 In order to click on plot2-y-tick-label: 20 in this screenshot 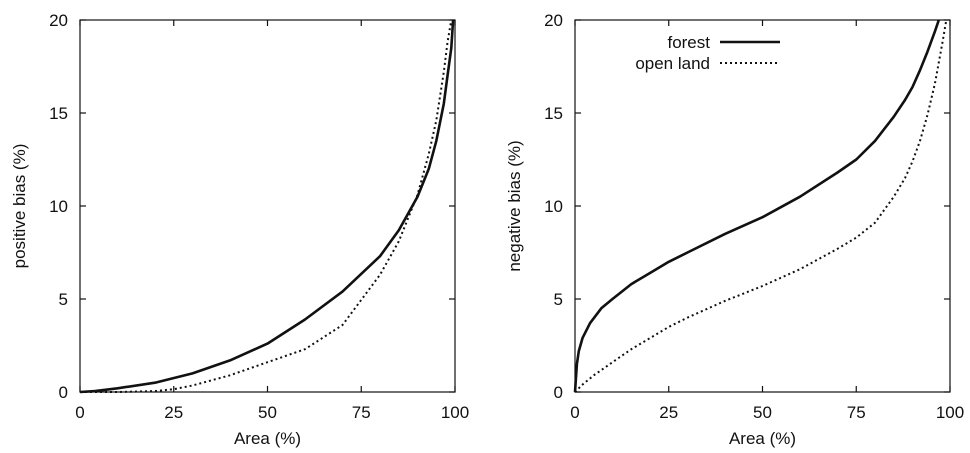, I will do `click(553, 20)`.